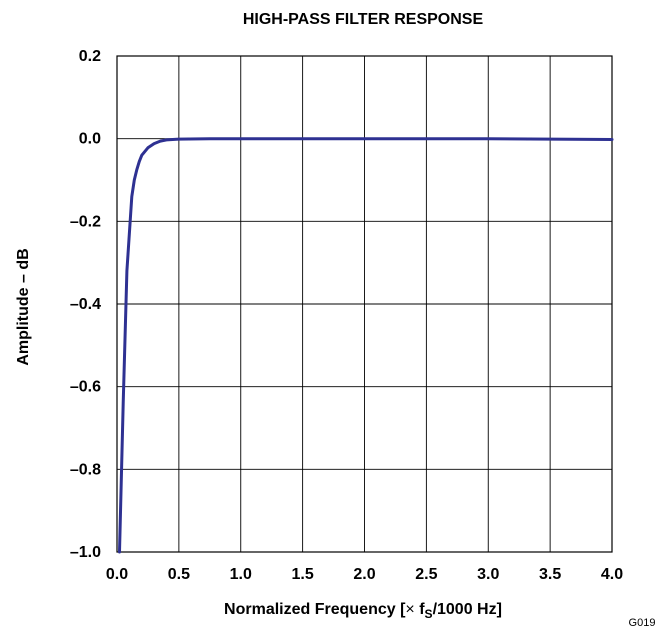 The image size is (670, 635). Describe the element at coordinates (363, 19) in the screenshot. I see `chart-title: HIGH-PASS FILTER RESPONSE` at that location.